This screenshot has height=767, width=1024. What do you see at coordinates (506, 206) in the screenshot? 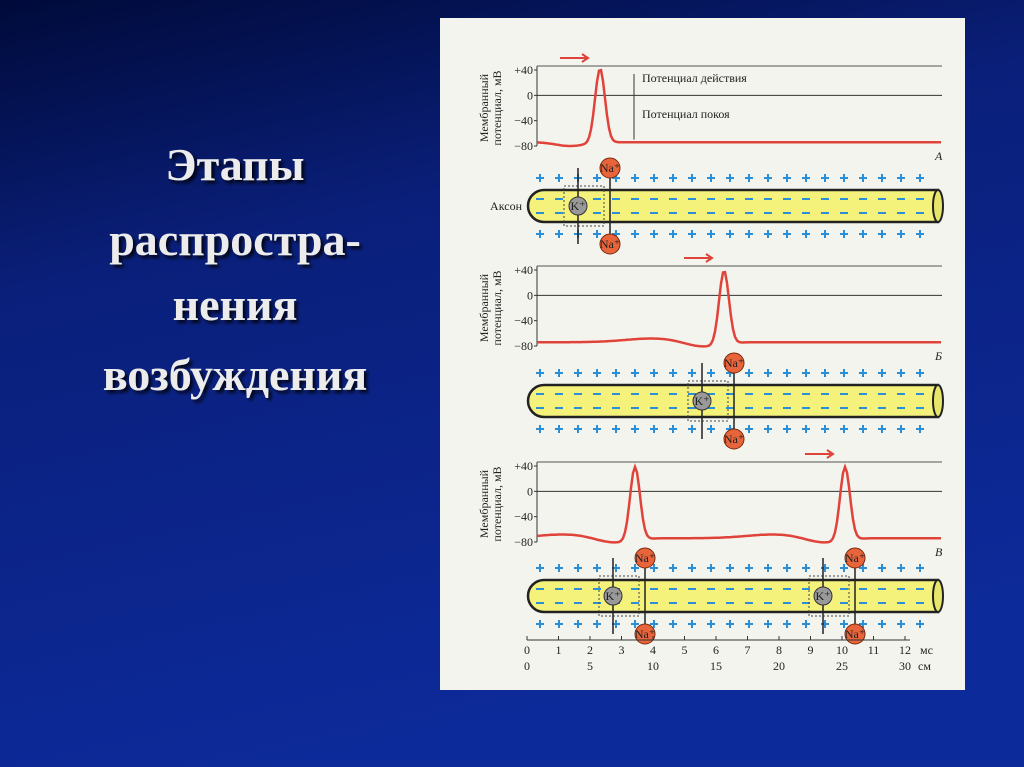
I see `axon-label: Аксон` at bounding box center [506, 206].